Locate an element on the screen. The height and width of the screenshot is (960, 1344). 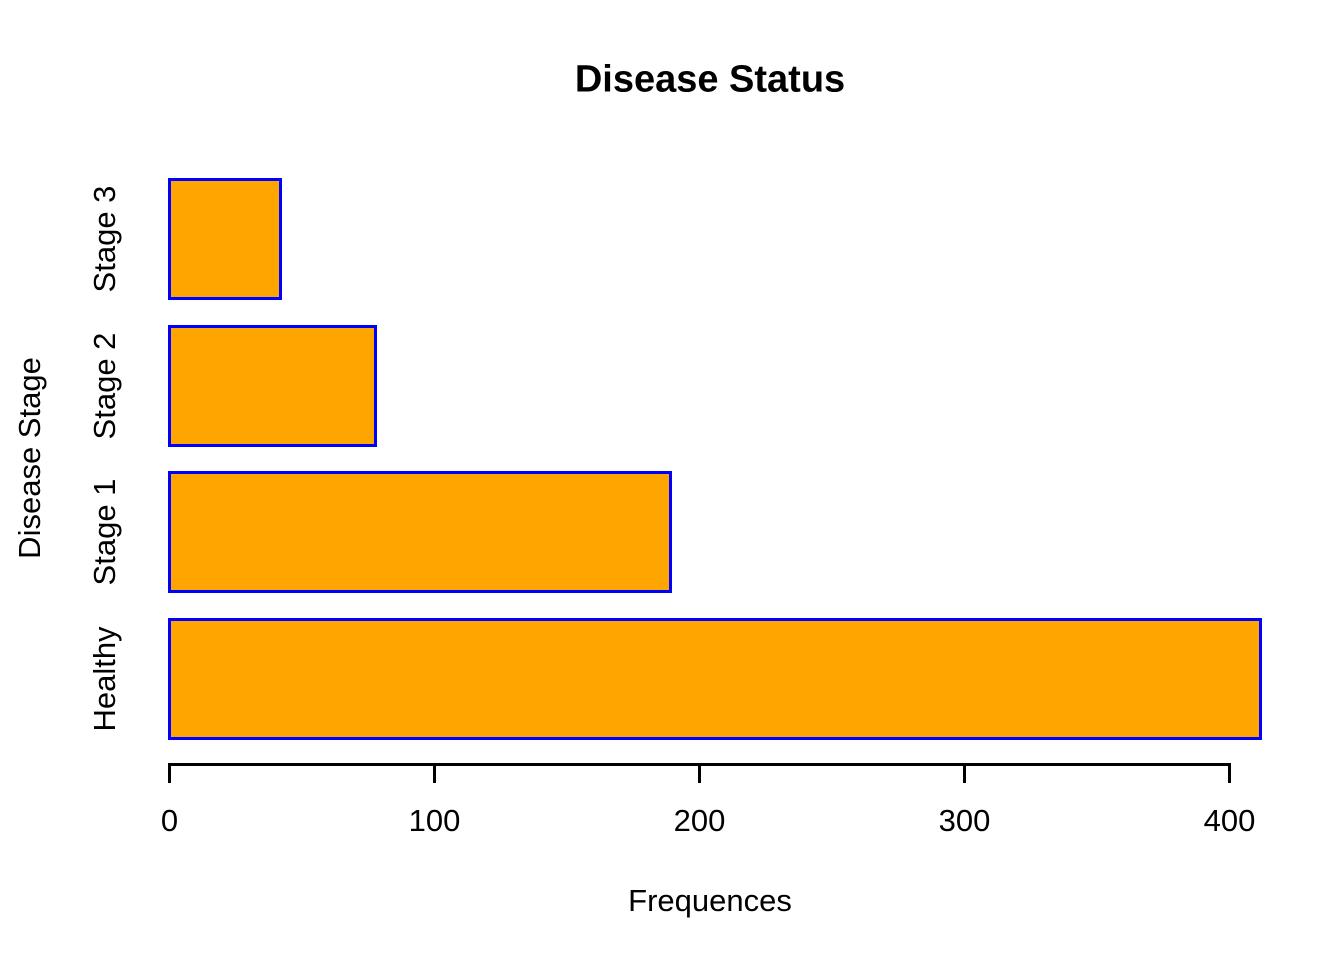
x-tick-label: 100 is located at coordinates (434, 820).